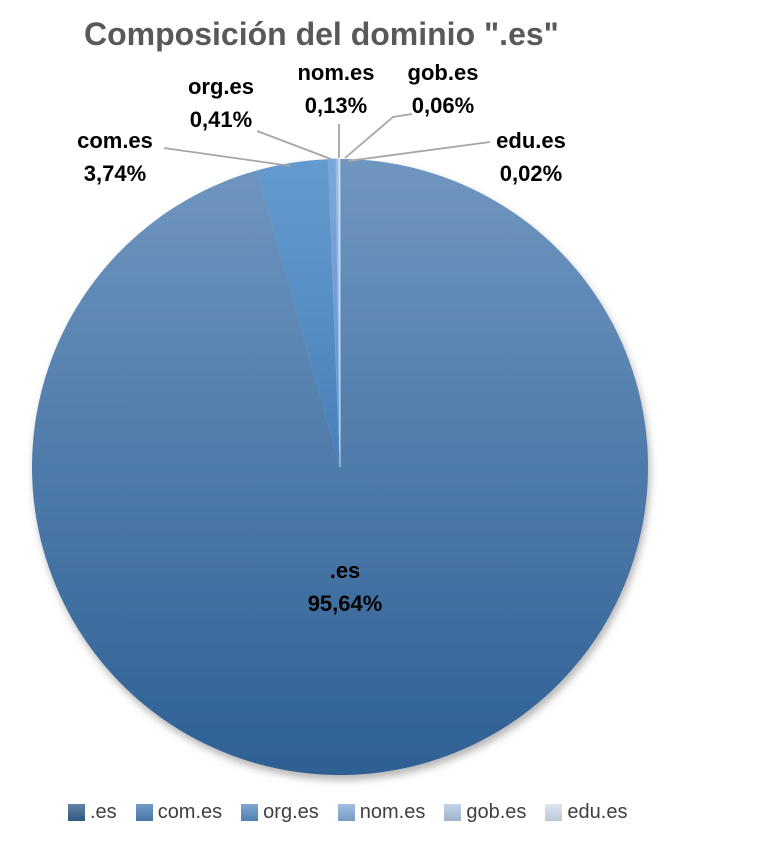 Image resolution: width=780 pixels, height=842 pixels. What do you see at coordinates (378, 136) in the screenshot?
I see `leader-line-gob-es` at bounding box center [378, 136].